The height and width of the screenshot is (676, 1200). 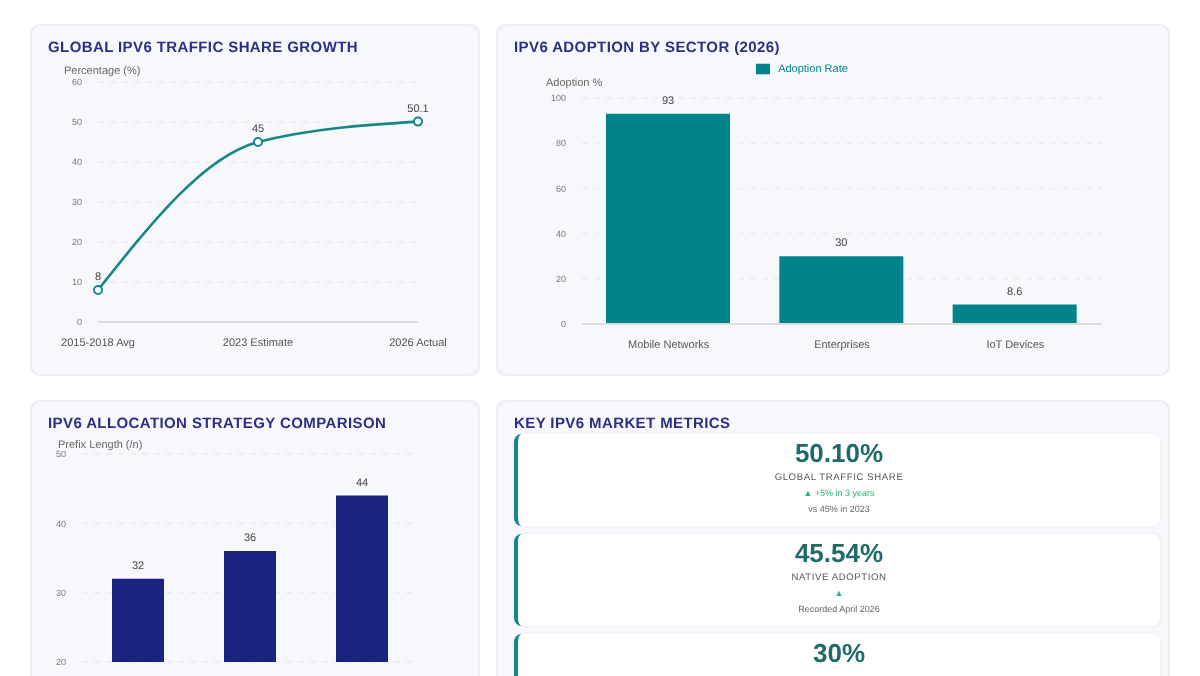 What do you see at coordinates (839, 554) in the screenshot?
I see `text: 45.54%` at bounding box center [839, 554].